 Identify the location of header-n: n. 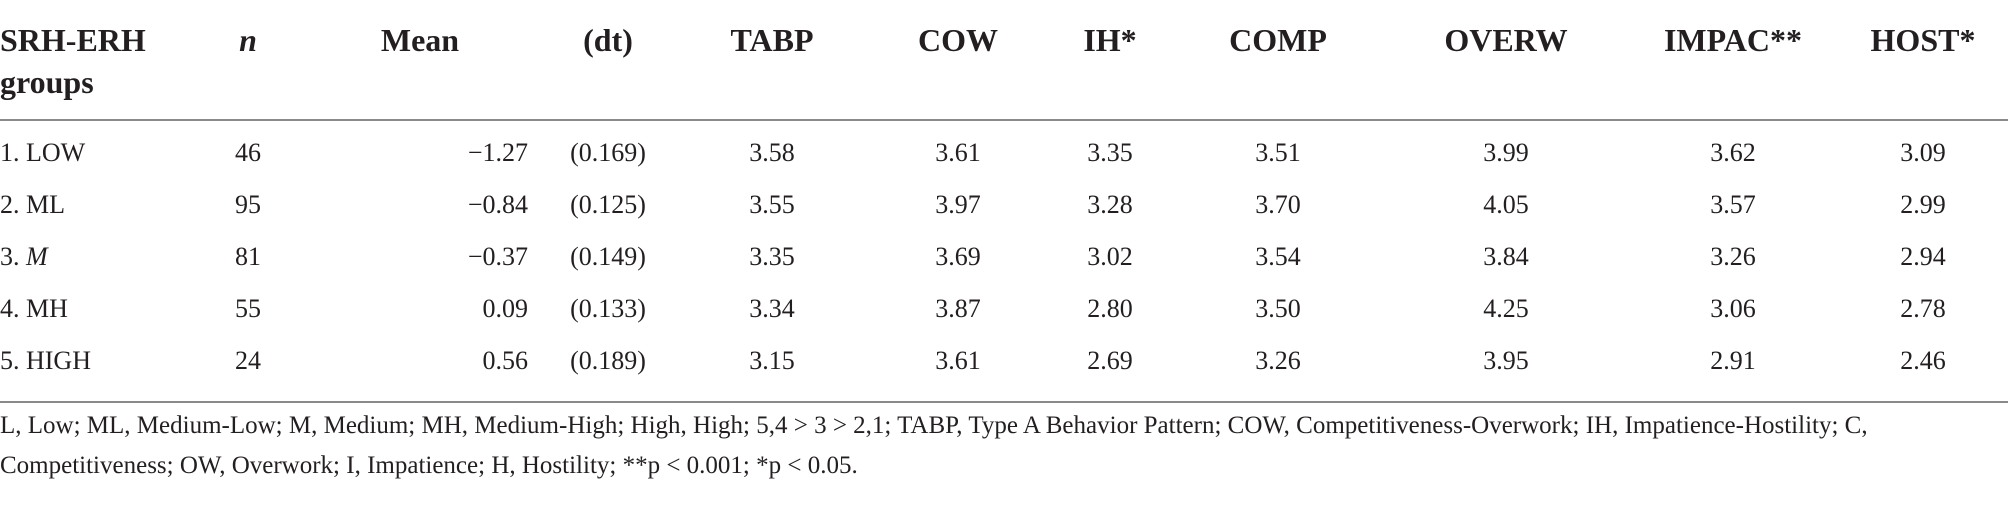
(248, 60).